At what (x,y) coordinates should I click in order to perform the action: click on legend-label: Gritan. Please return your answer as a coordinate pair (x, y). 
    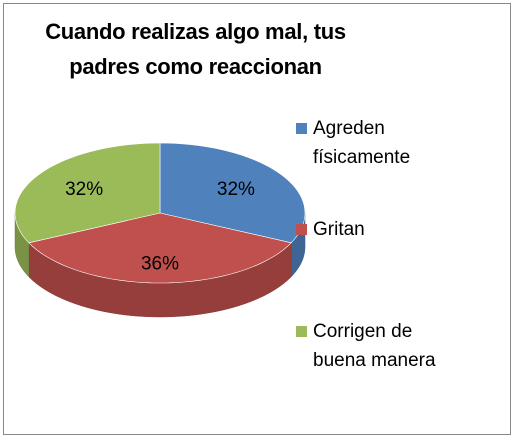
    Looking at the image, I should click on (339, 229).